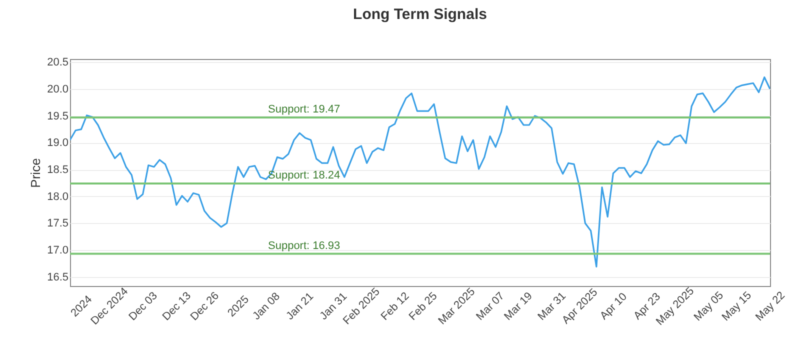 This screenshot has height=350, width=800. What do you see at coordinates (304, 109) in the screenshot?
I see `ref-line-label: Support: 19.47` at bounding box center [304, 109].